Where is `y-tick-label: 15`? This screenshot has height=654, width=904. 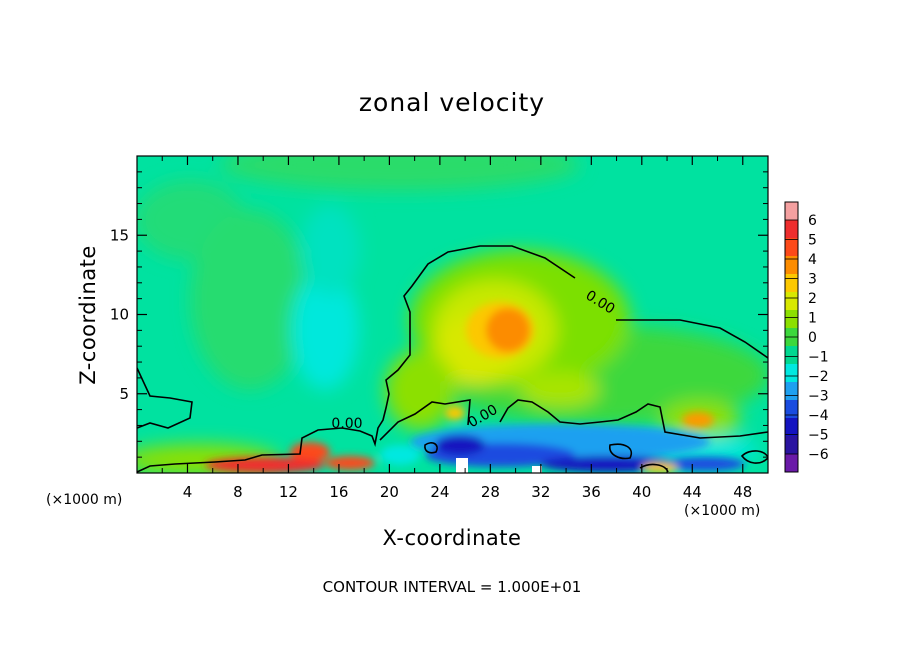 y-tick-label: 15 is located at coordinates (119, 235).